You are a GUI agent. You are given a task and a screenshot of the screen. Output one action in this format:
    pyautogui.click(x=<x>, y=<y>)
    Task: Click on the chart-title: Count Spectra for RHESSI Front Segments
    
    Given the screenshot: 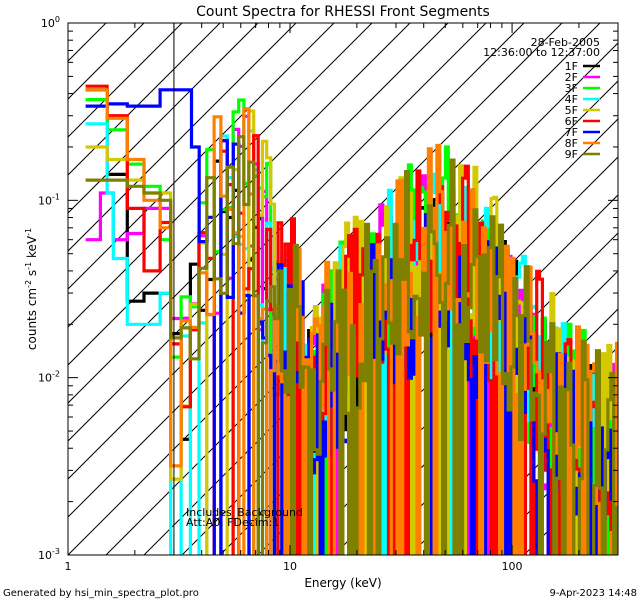 What is the action you would take?
    pyautogui.click(x=343, y=12)
    